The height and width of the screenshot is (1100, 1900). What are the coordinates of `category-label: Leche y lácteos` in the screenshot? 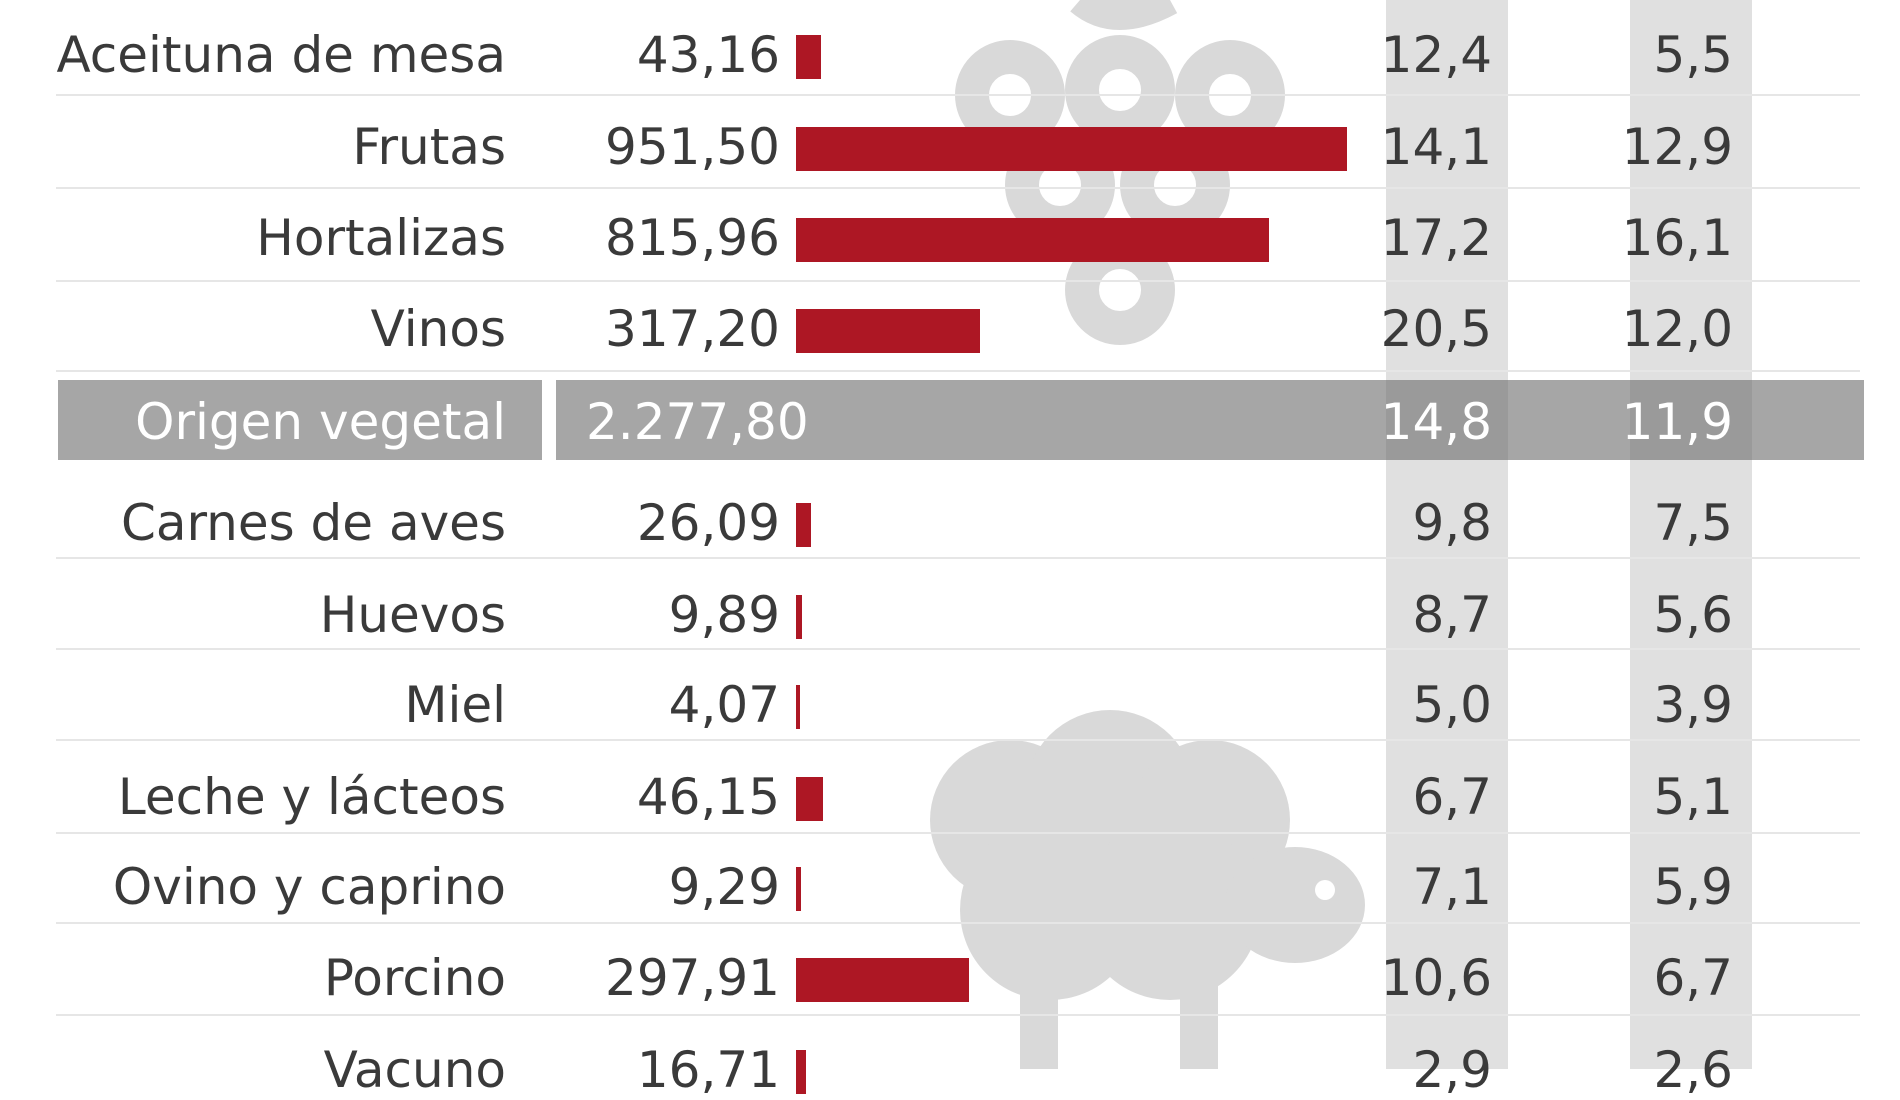 It's located at (311, 797).